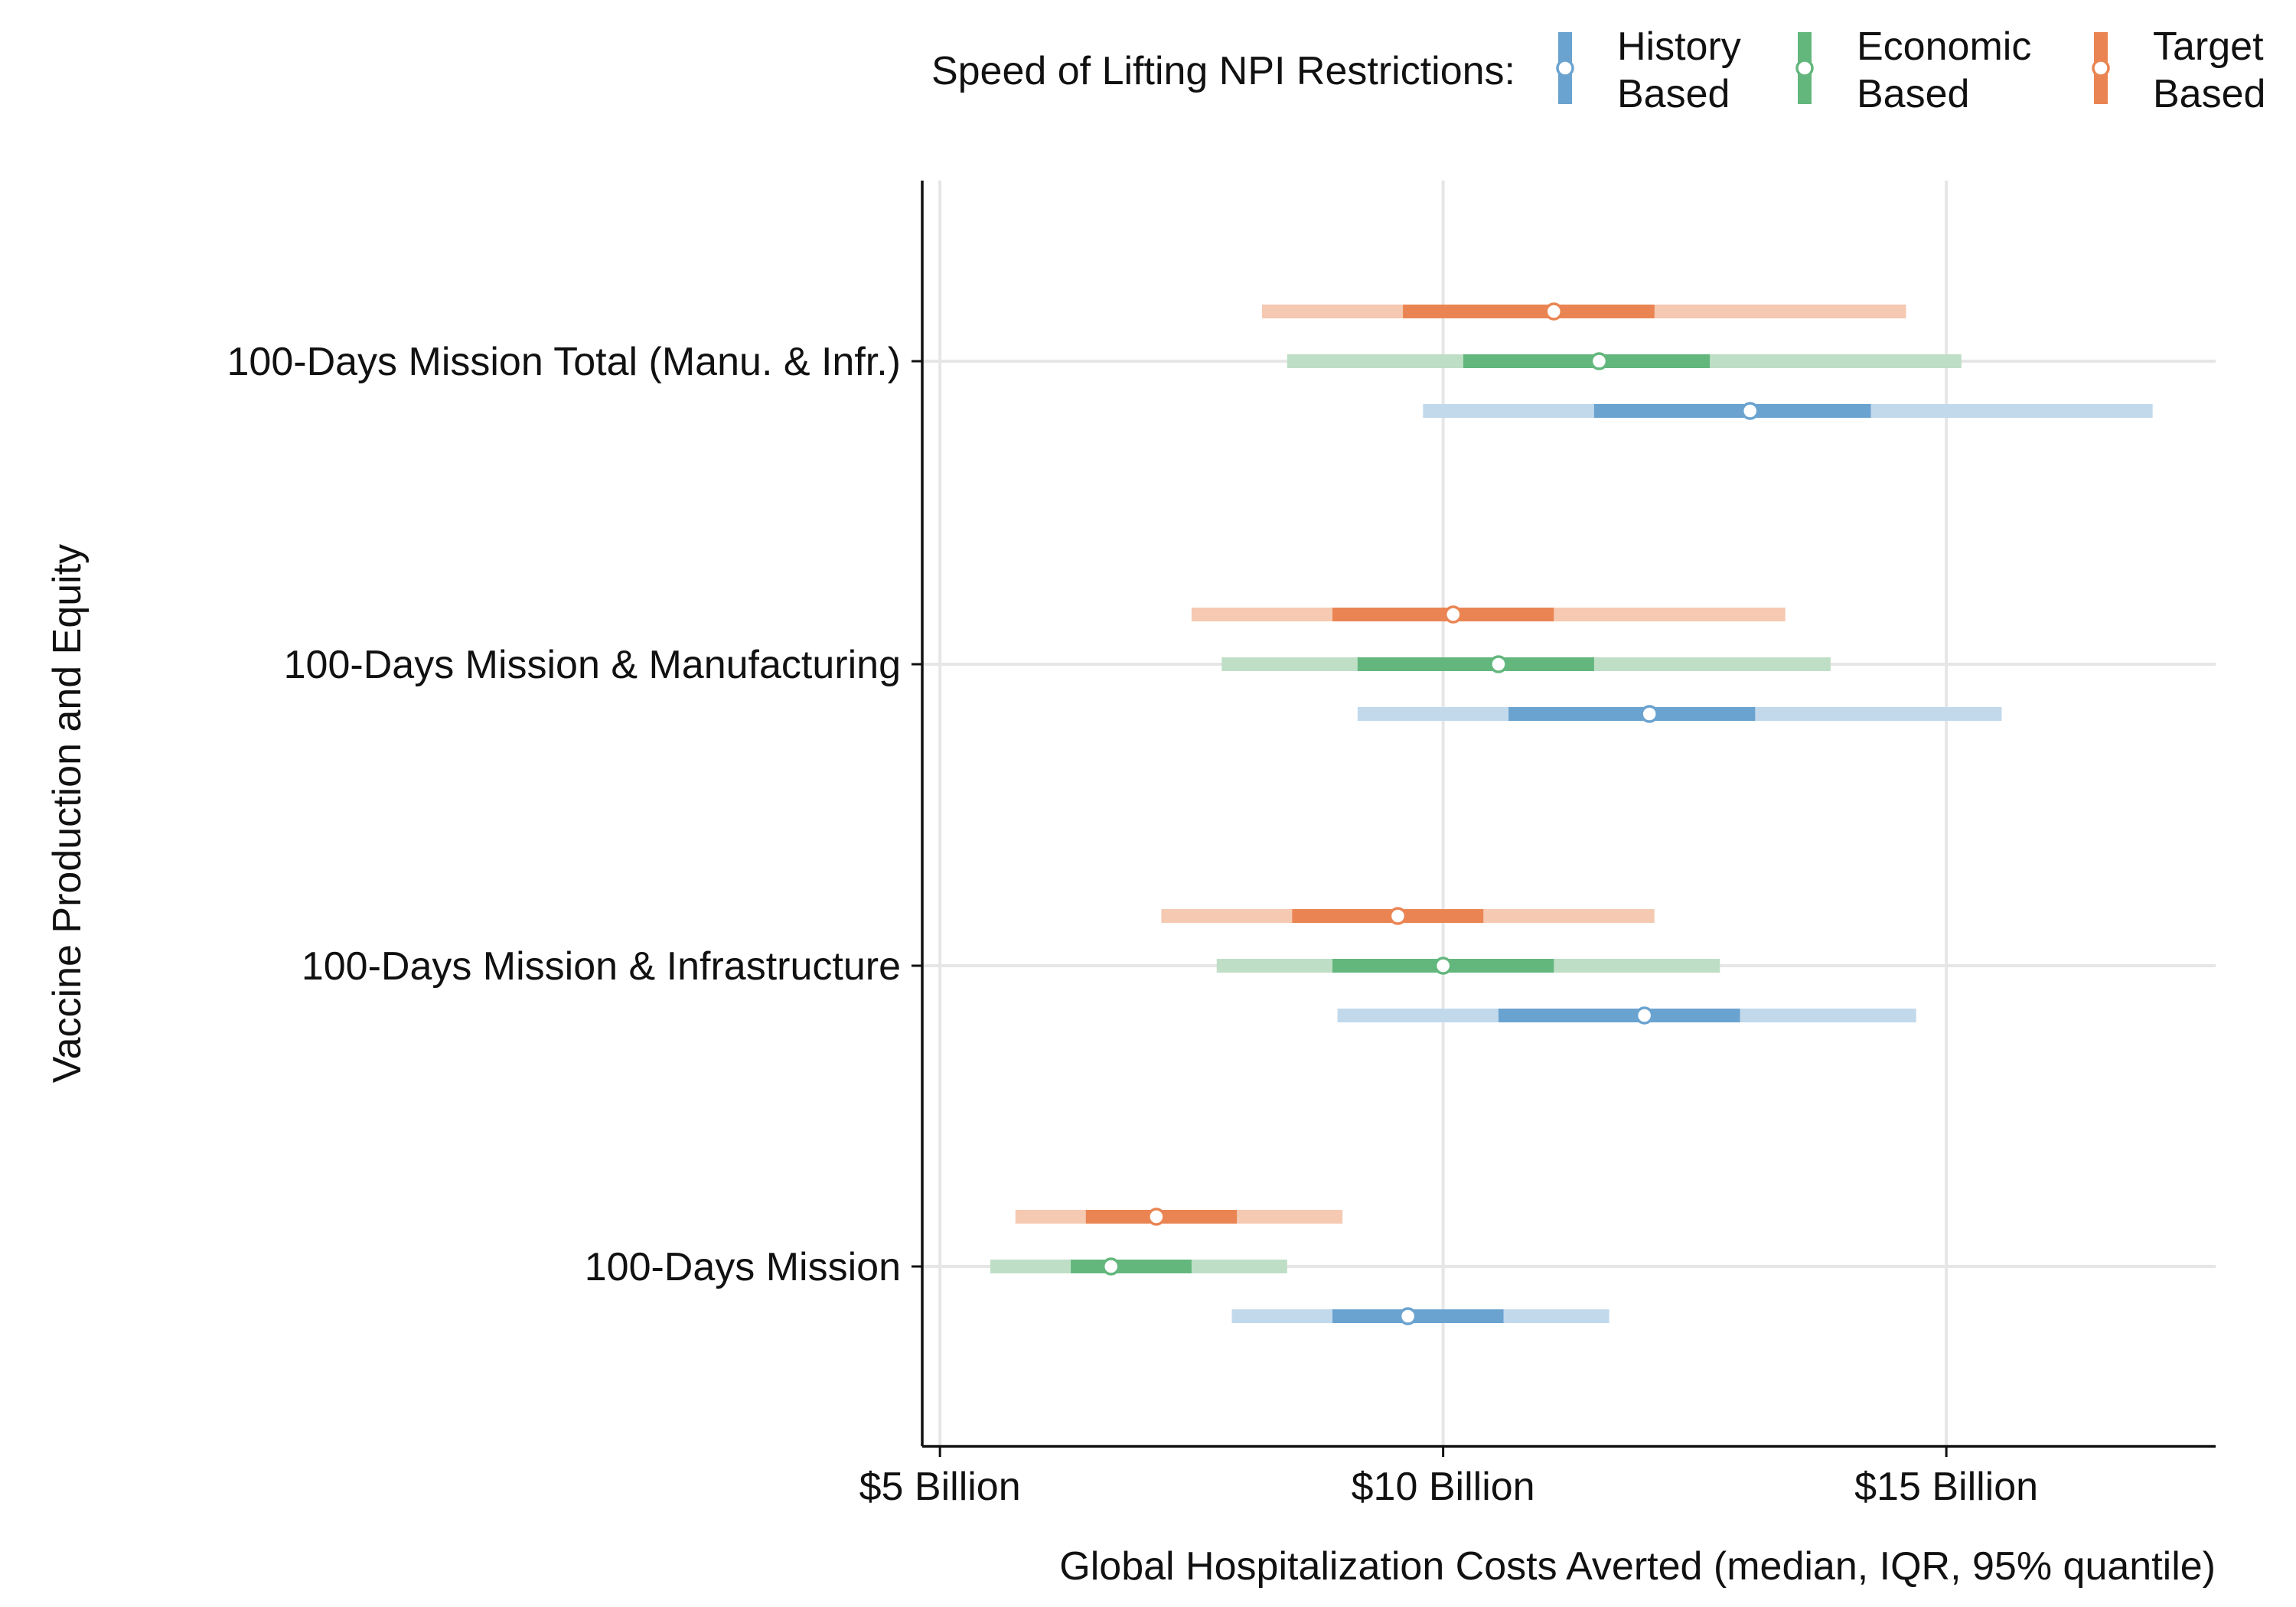  I want to click on legend-label: History Based, so click(1679, 70).